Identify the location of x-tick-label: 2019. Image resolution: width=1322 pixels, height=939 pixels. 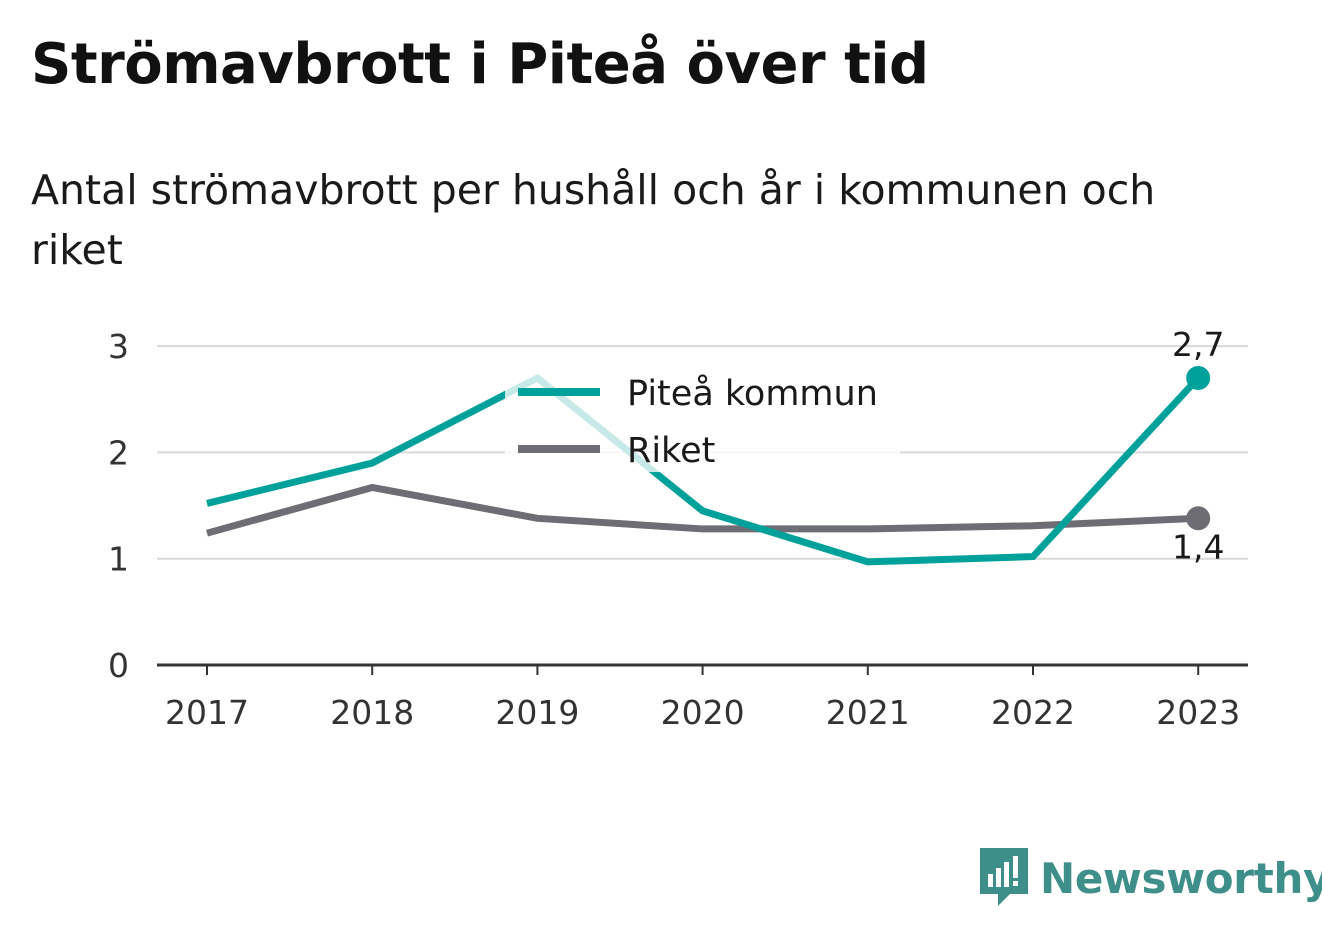
(537, 712).